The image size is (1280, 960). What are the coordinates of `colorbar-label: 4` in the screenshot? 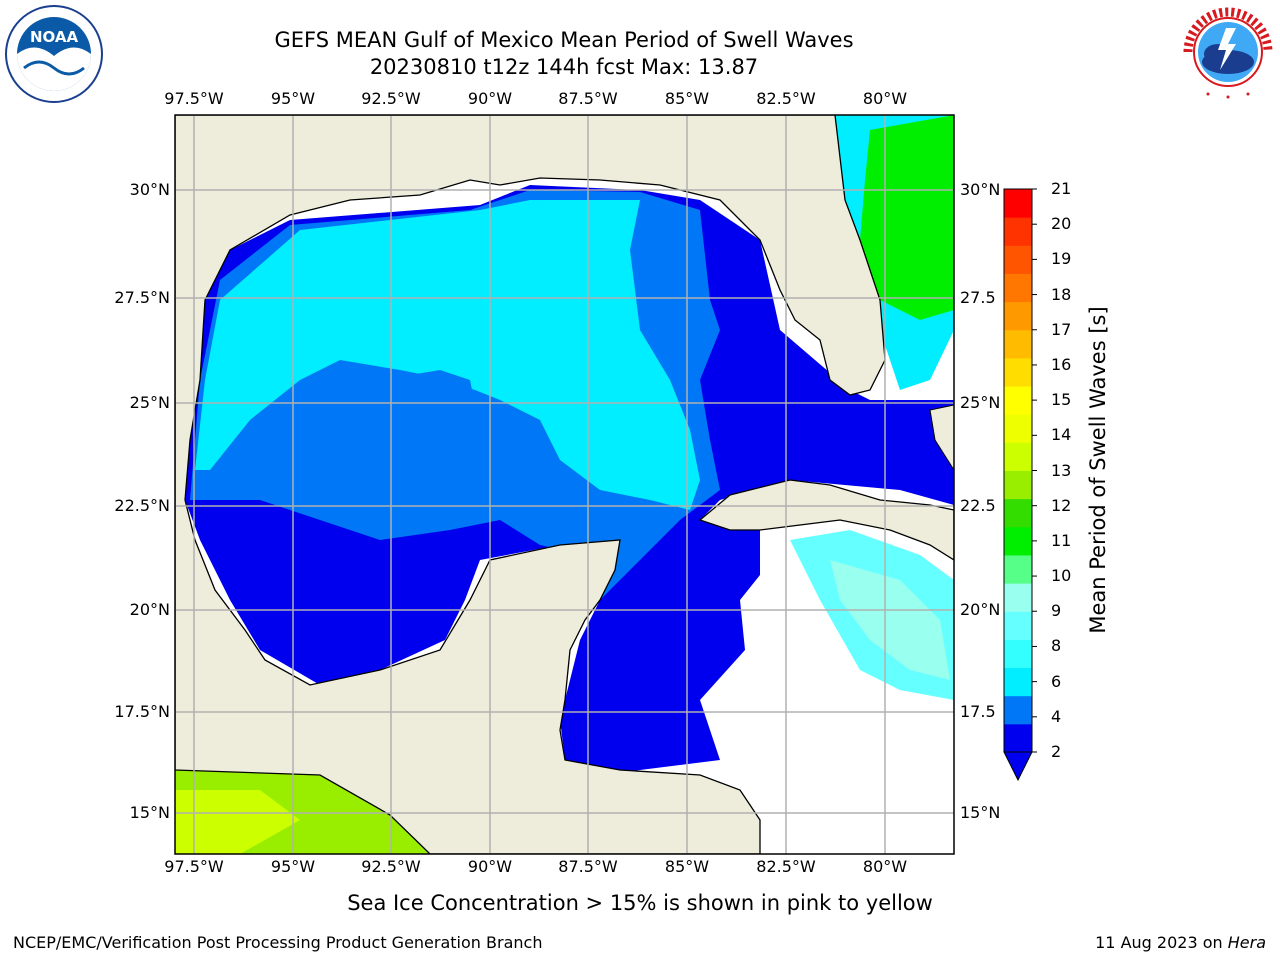 It's located at (1056, 716).